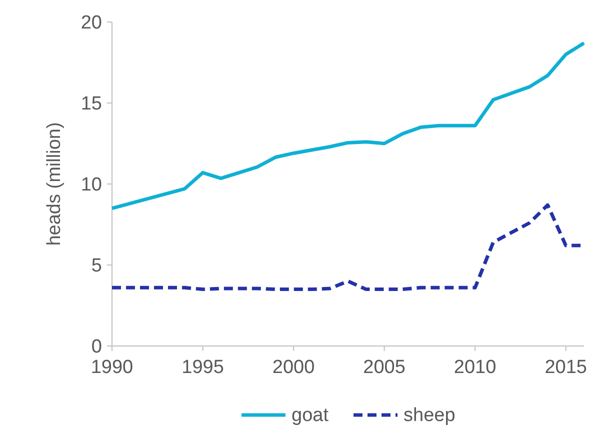  I want to click on y-tick-label: 20, so click(91, 23).